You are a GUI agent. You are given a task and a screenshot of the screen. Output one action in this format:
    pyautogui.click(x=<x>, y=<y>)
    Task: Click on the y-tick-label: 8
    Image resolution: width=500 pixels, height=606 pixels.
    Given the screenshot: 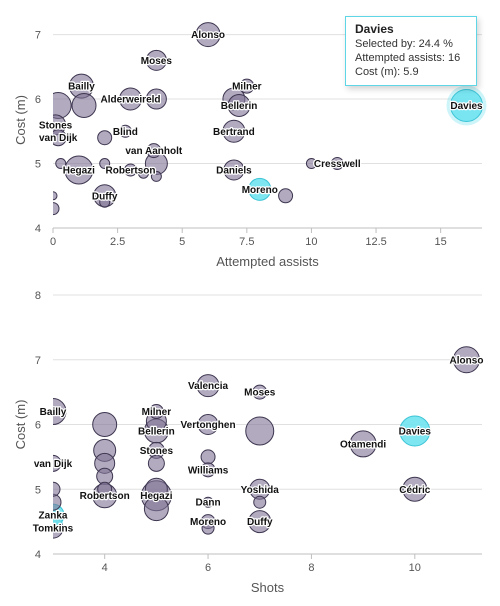 What is the action you would take?
    pyautogui.click(x=38, y=296)
    